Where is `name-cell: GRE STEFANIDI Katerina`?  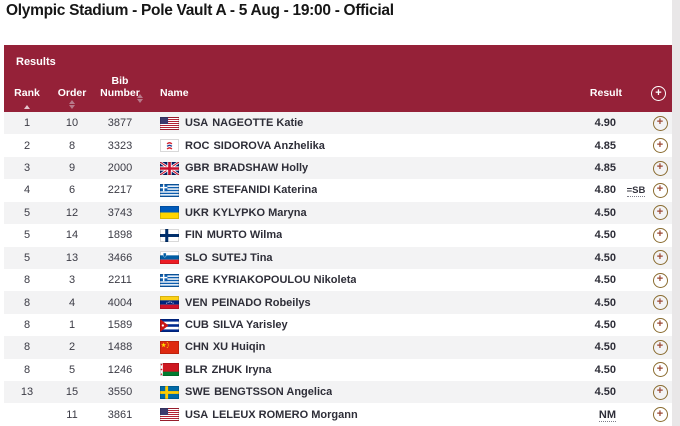
name-cell: GRE STEFANIDI Katerina is located at coordinates (355, 190).